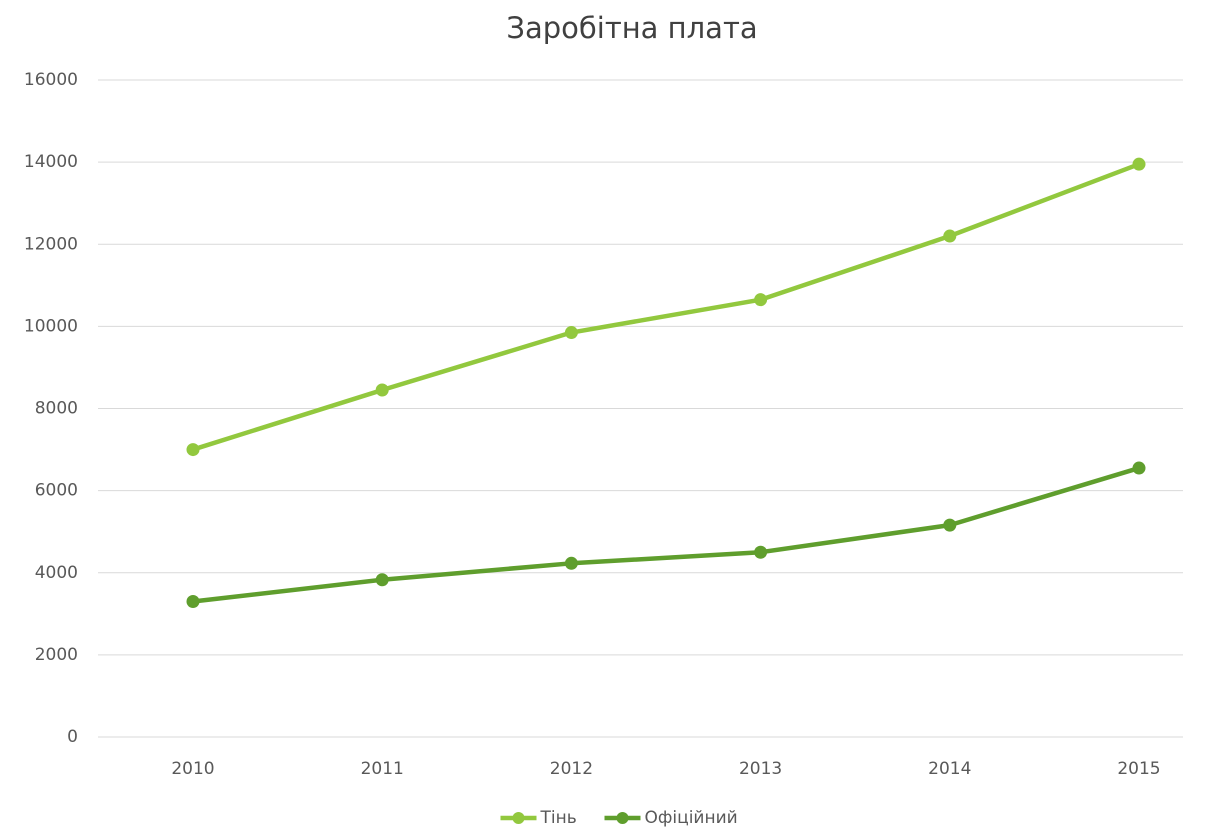 Image resolution: width=1221 pixels, height=834 pixels. Describe the element at coordinates (558, 818) in the screenshot. I see `legend-label: Тінь` at that location.